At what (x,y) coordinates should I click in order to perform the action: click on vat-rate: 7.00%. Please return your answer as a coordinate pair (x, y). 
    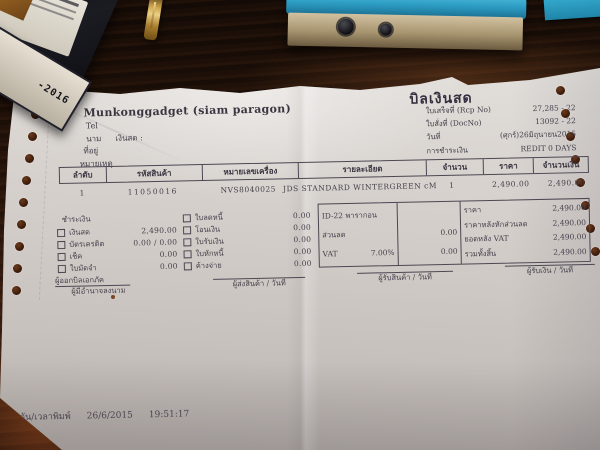
    Looking at the image, I should click on (382, 253).